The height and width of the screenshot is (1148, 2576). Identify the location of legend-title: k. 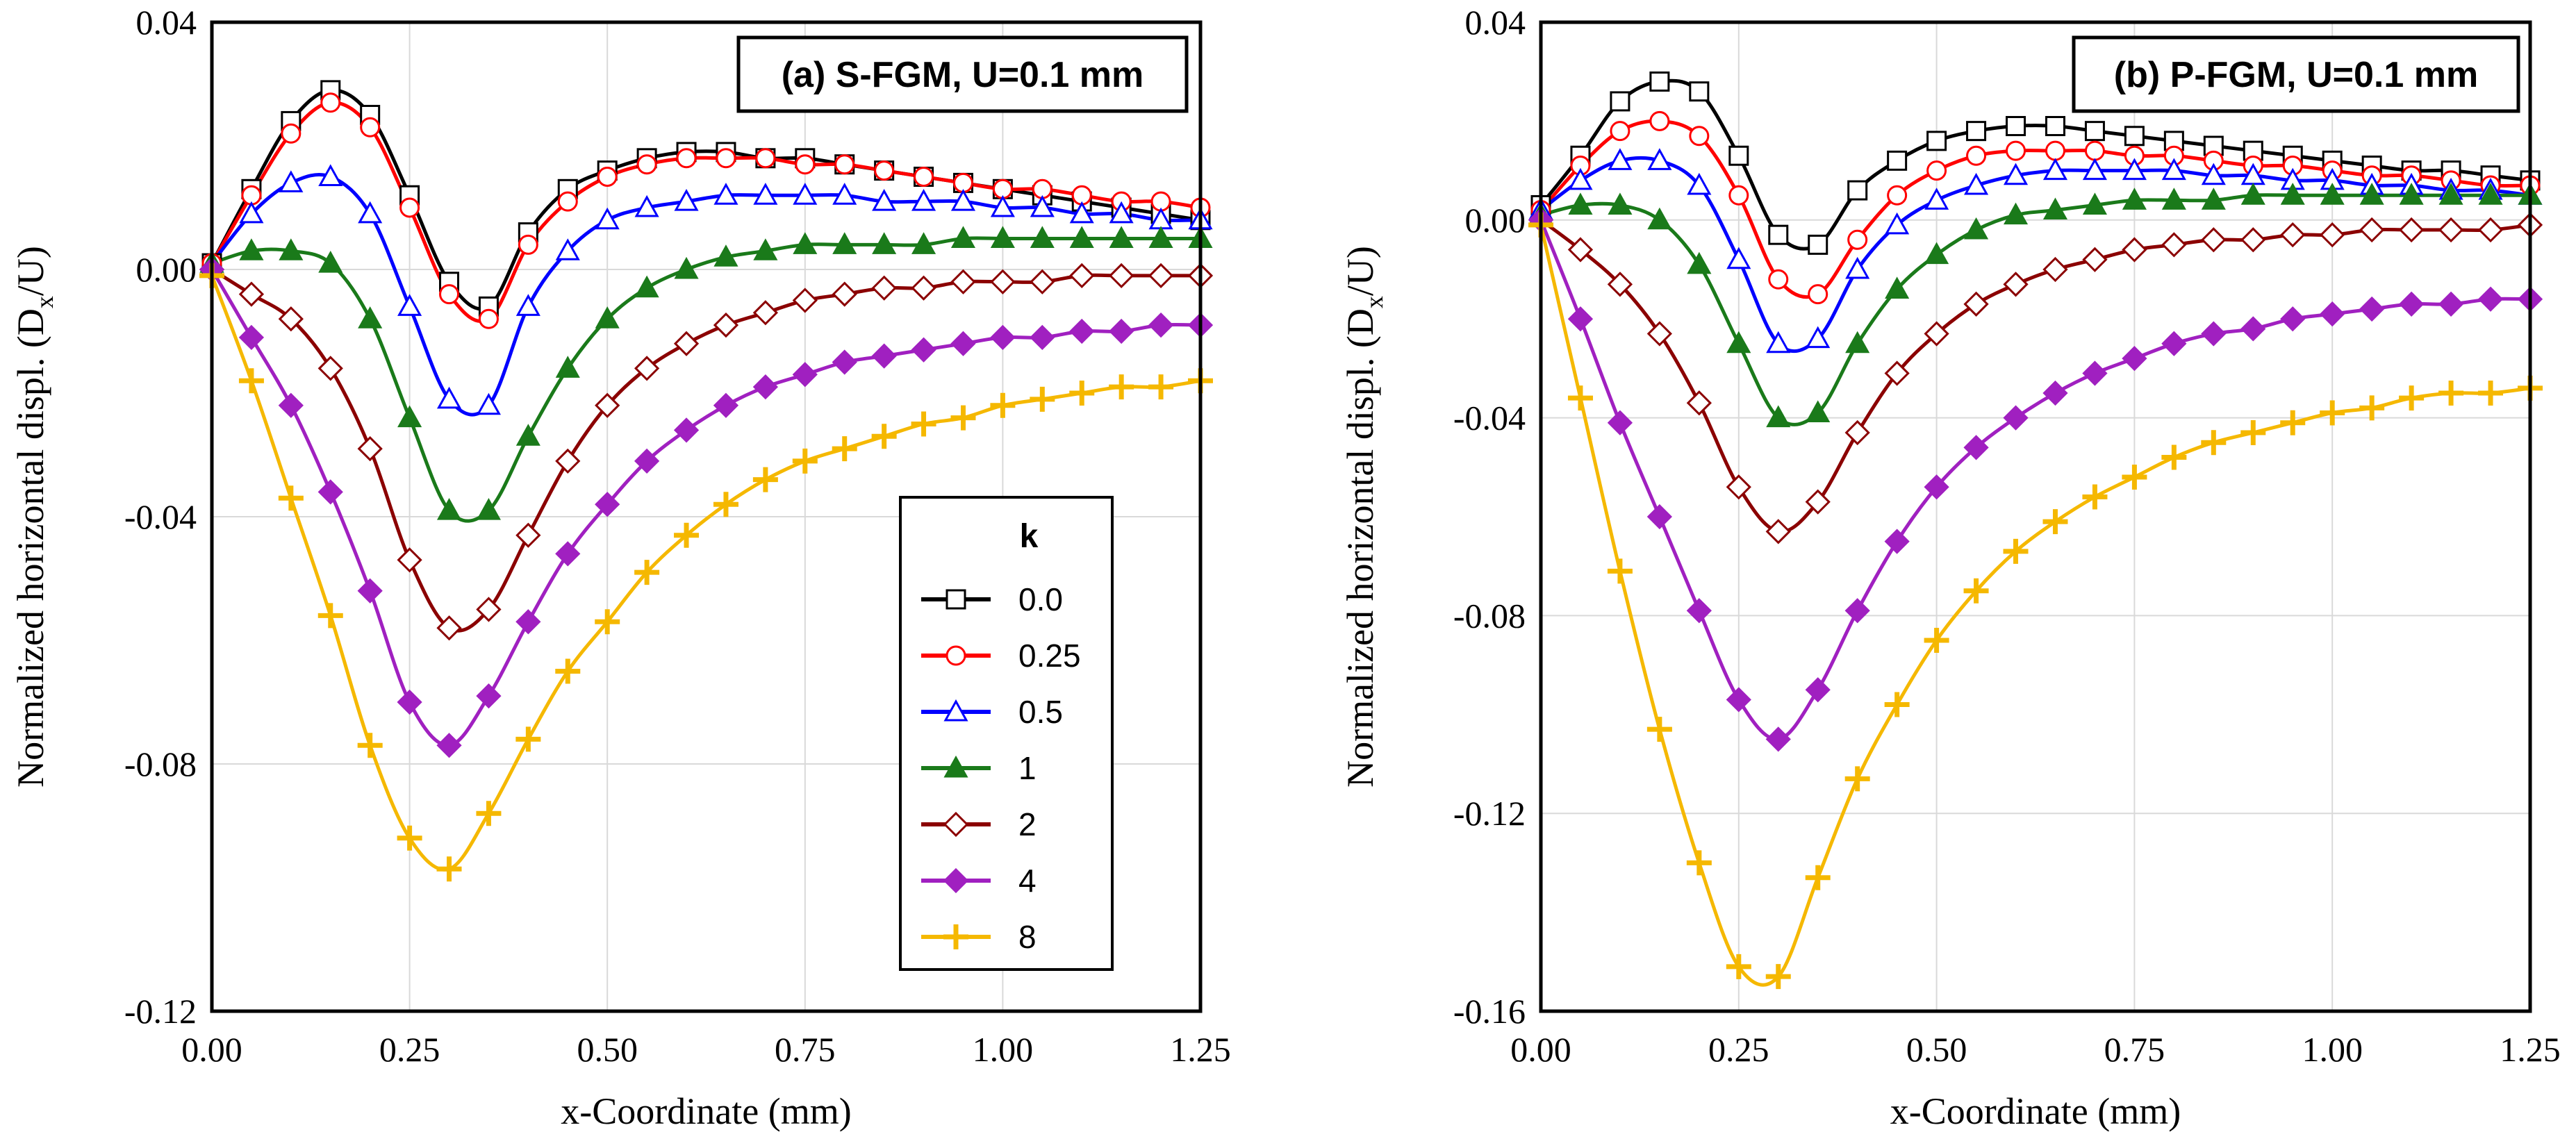
(1029, 536).